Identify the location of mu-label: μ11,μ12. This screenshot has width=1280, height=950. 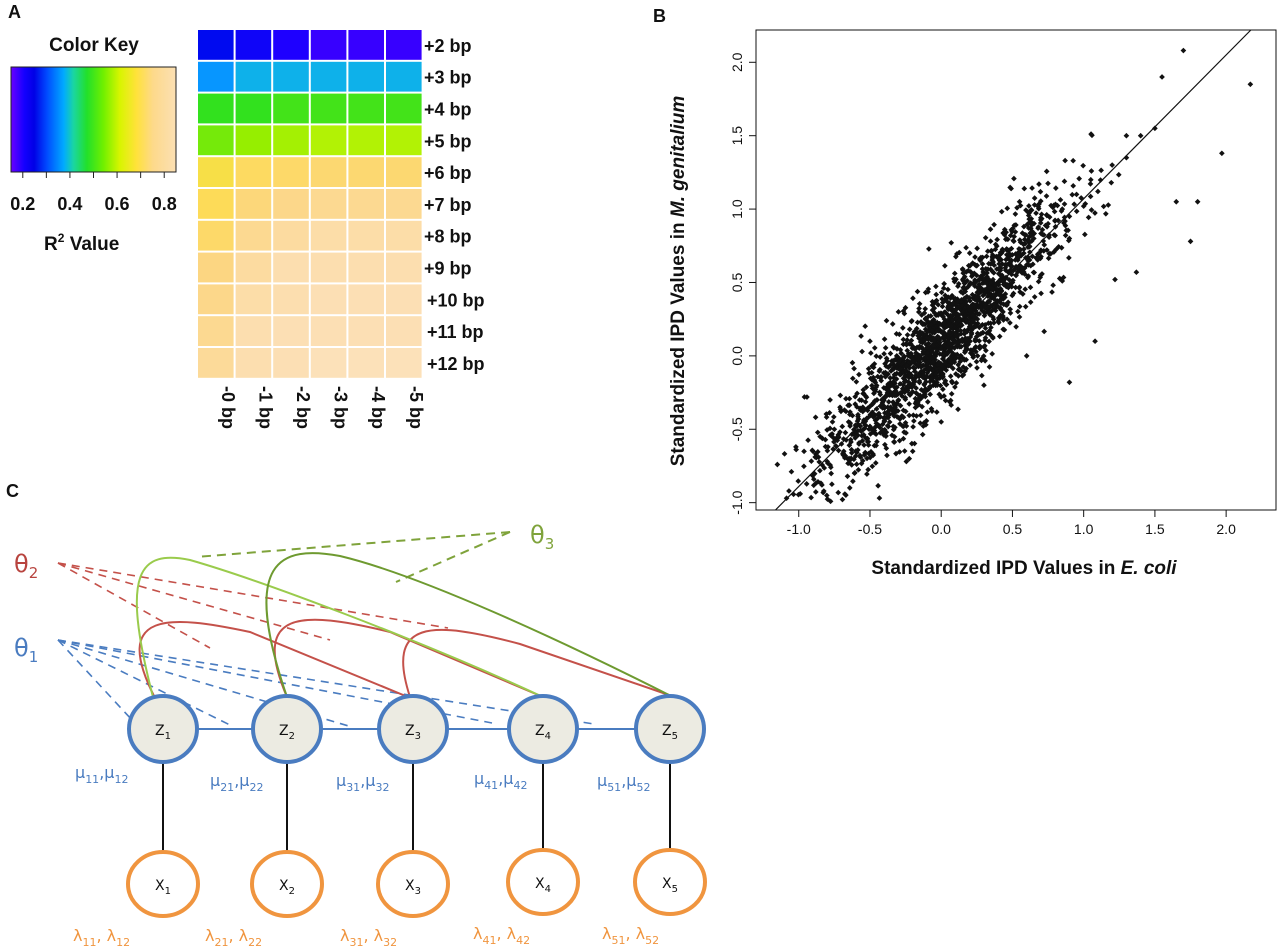
(101, 774).